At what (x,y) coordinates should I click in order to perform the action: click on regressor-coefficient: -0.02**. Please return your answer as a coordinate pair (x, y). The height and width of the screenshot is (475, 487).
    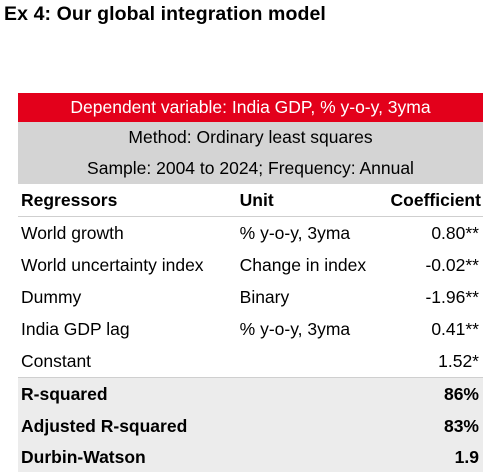
    Looking at the image, I should click on (452, 264).